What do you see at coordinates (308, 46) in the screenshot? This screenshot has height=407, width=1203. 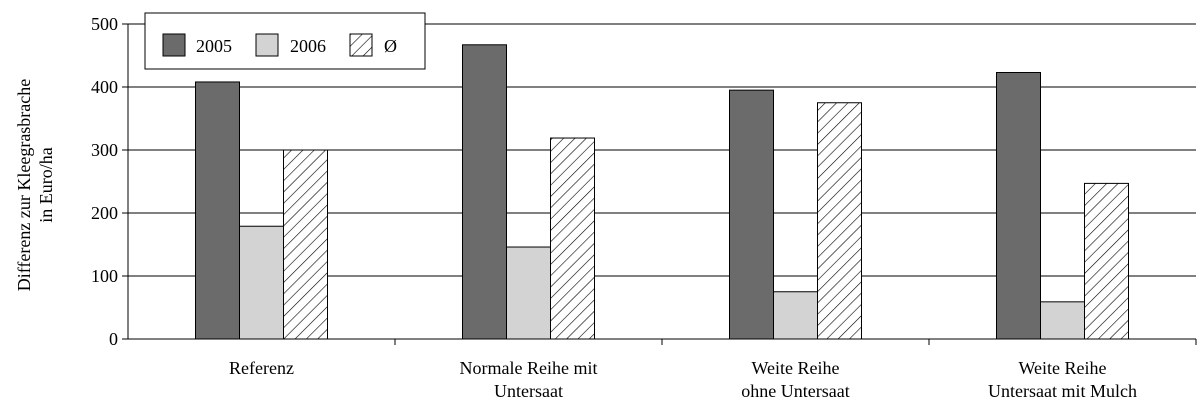 I see `legend-label: 2006` at bounding box center [308, 46].